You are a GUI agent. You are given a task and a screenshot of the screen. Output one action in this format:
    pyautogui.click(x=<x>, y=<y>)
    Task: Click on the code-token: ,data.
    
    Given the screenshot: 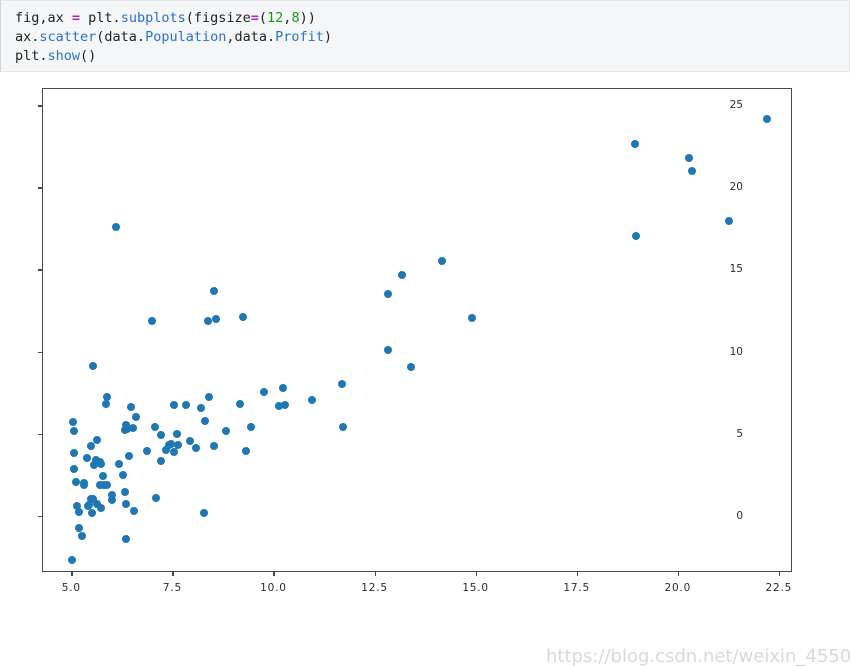 What is the action you would take?
    pyautogui.click(x=251, y=37)
    